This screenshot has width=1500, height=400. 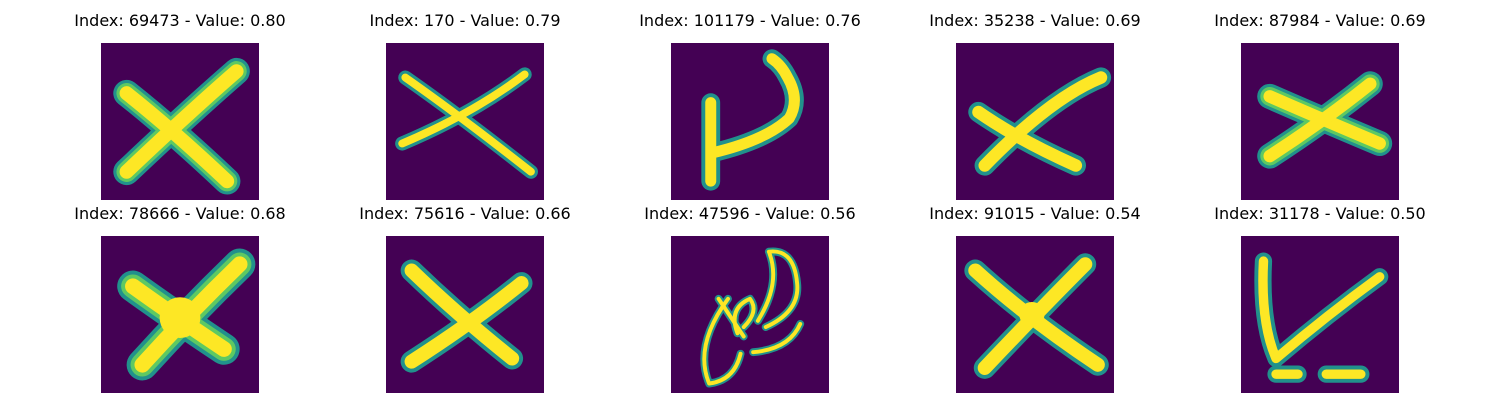 I want to click on panel-4: Index: 35238 - Value: 0.69, so click(x=1035, y=104).